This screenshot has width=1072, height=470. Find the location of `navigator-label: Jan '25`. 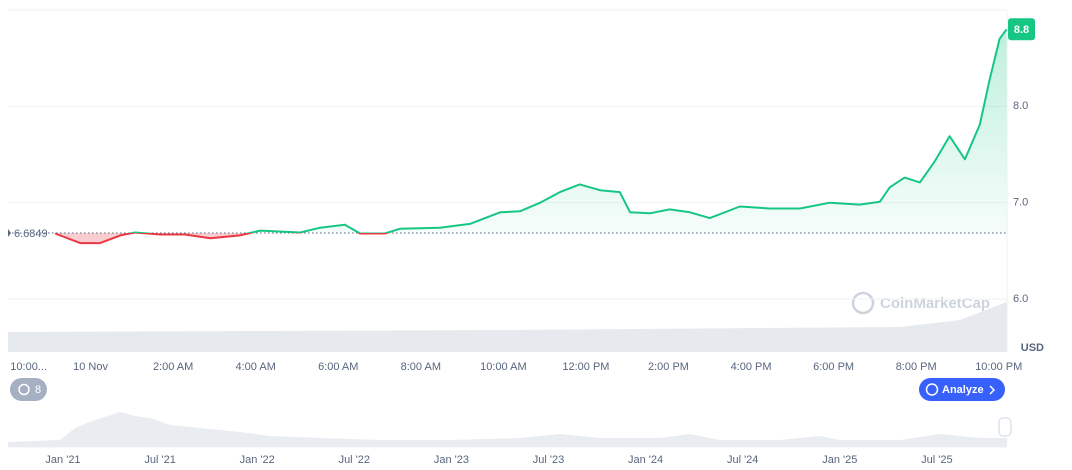

navigator-label: Jan '25 is located at coordinates (839, 460).